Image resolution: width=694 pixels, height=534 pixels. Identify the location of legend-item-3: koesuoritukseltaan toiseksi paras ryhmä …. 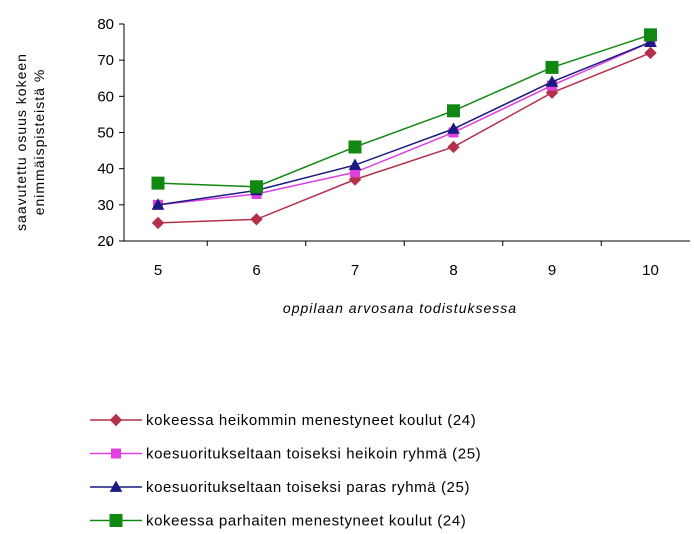
(280, 487).